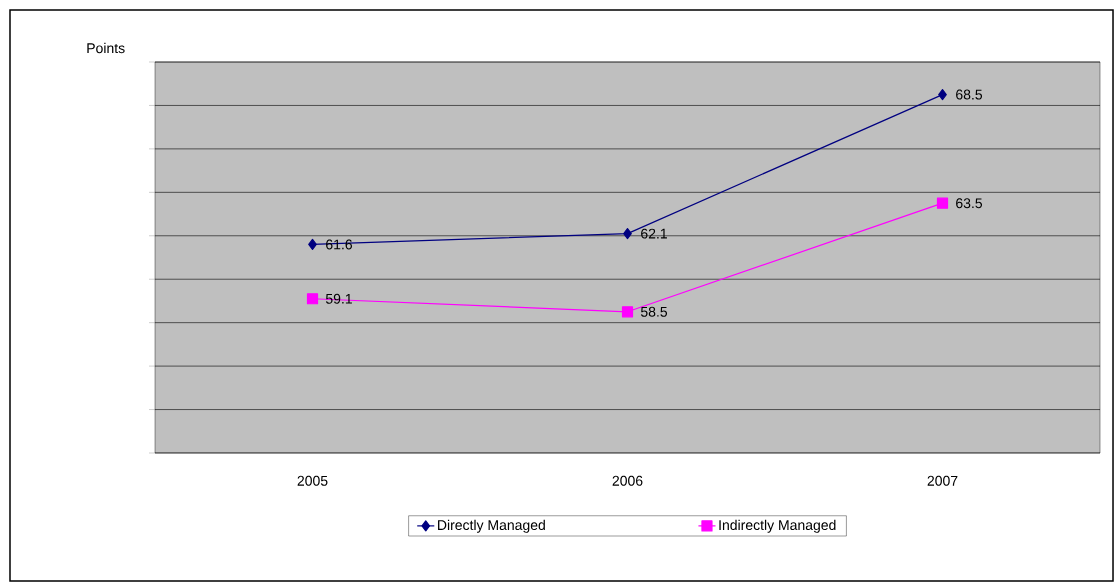 This screenshot has height=583, width=1115. I want to click on y-axis-title: Points, so click(106, 48).